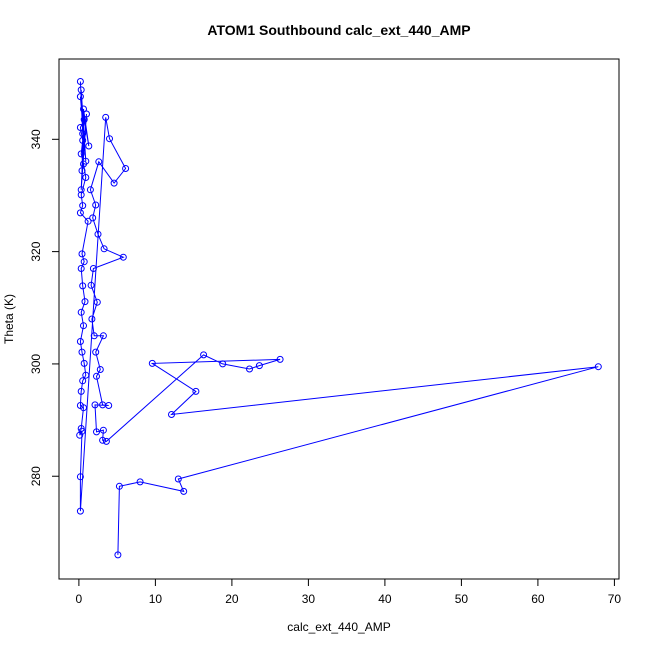 This screenshot has height=650, width=650. Describe the element at coordinates (9, 319) in the screenshot. I see `y-axis-label: Theta (K)` at that location.